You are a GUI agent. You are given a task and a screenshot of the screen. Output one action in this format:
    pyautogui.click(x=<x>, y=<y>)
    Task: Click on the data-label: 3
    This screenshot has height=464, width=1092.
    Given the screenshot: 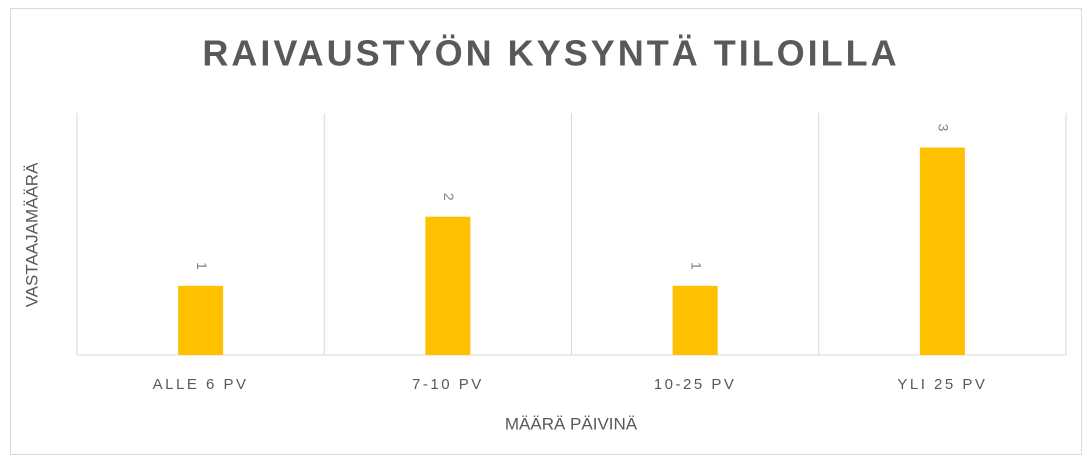 What is the action you would take?
    pyautogui.click(x=944, y=128)
    